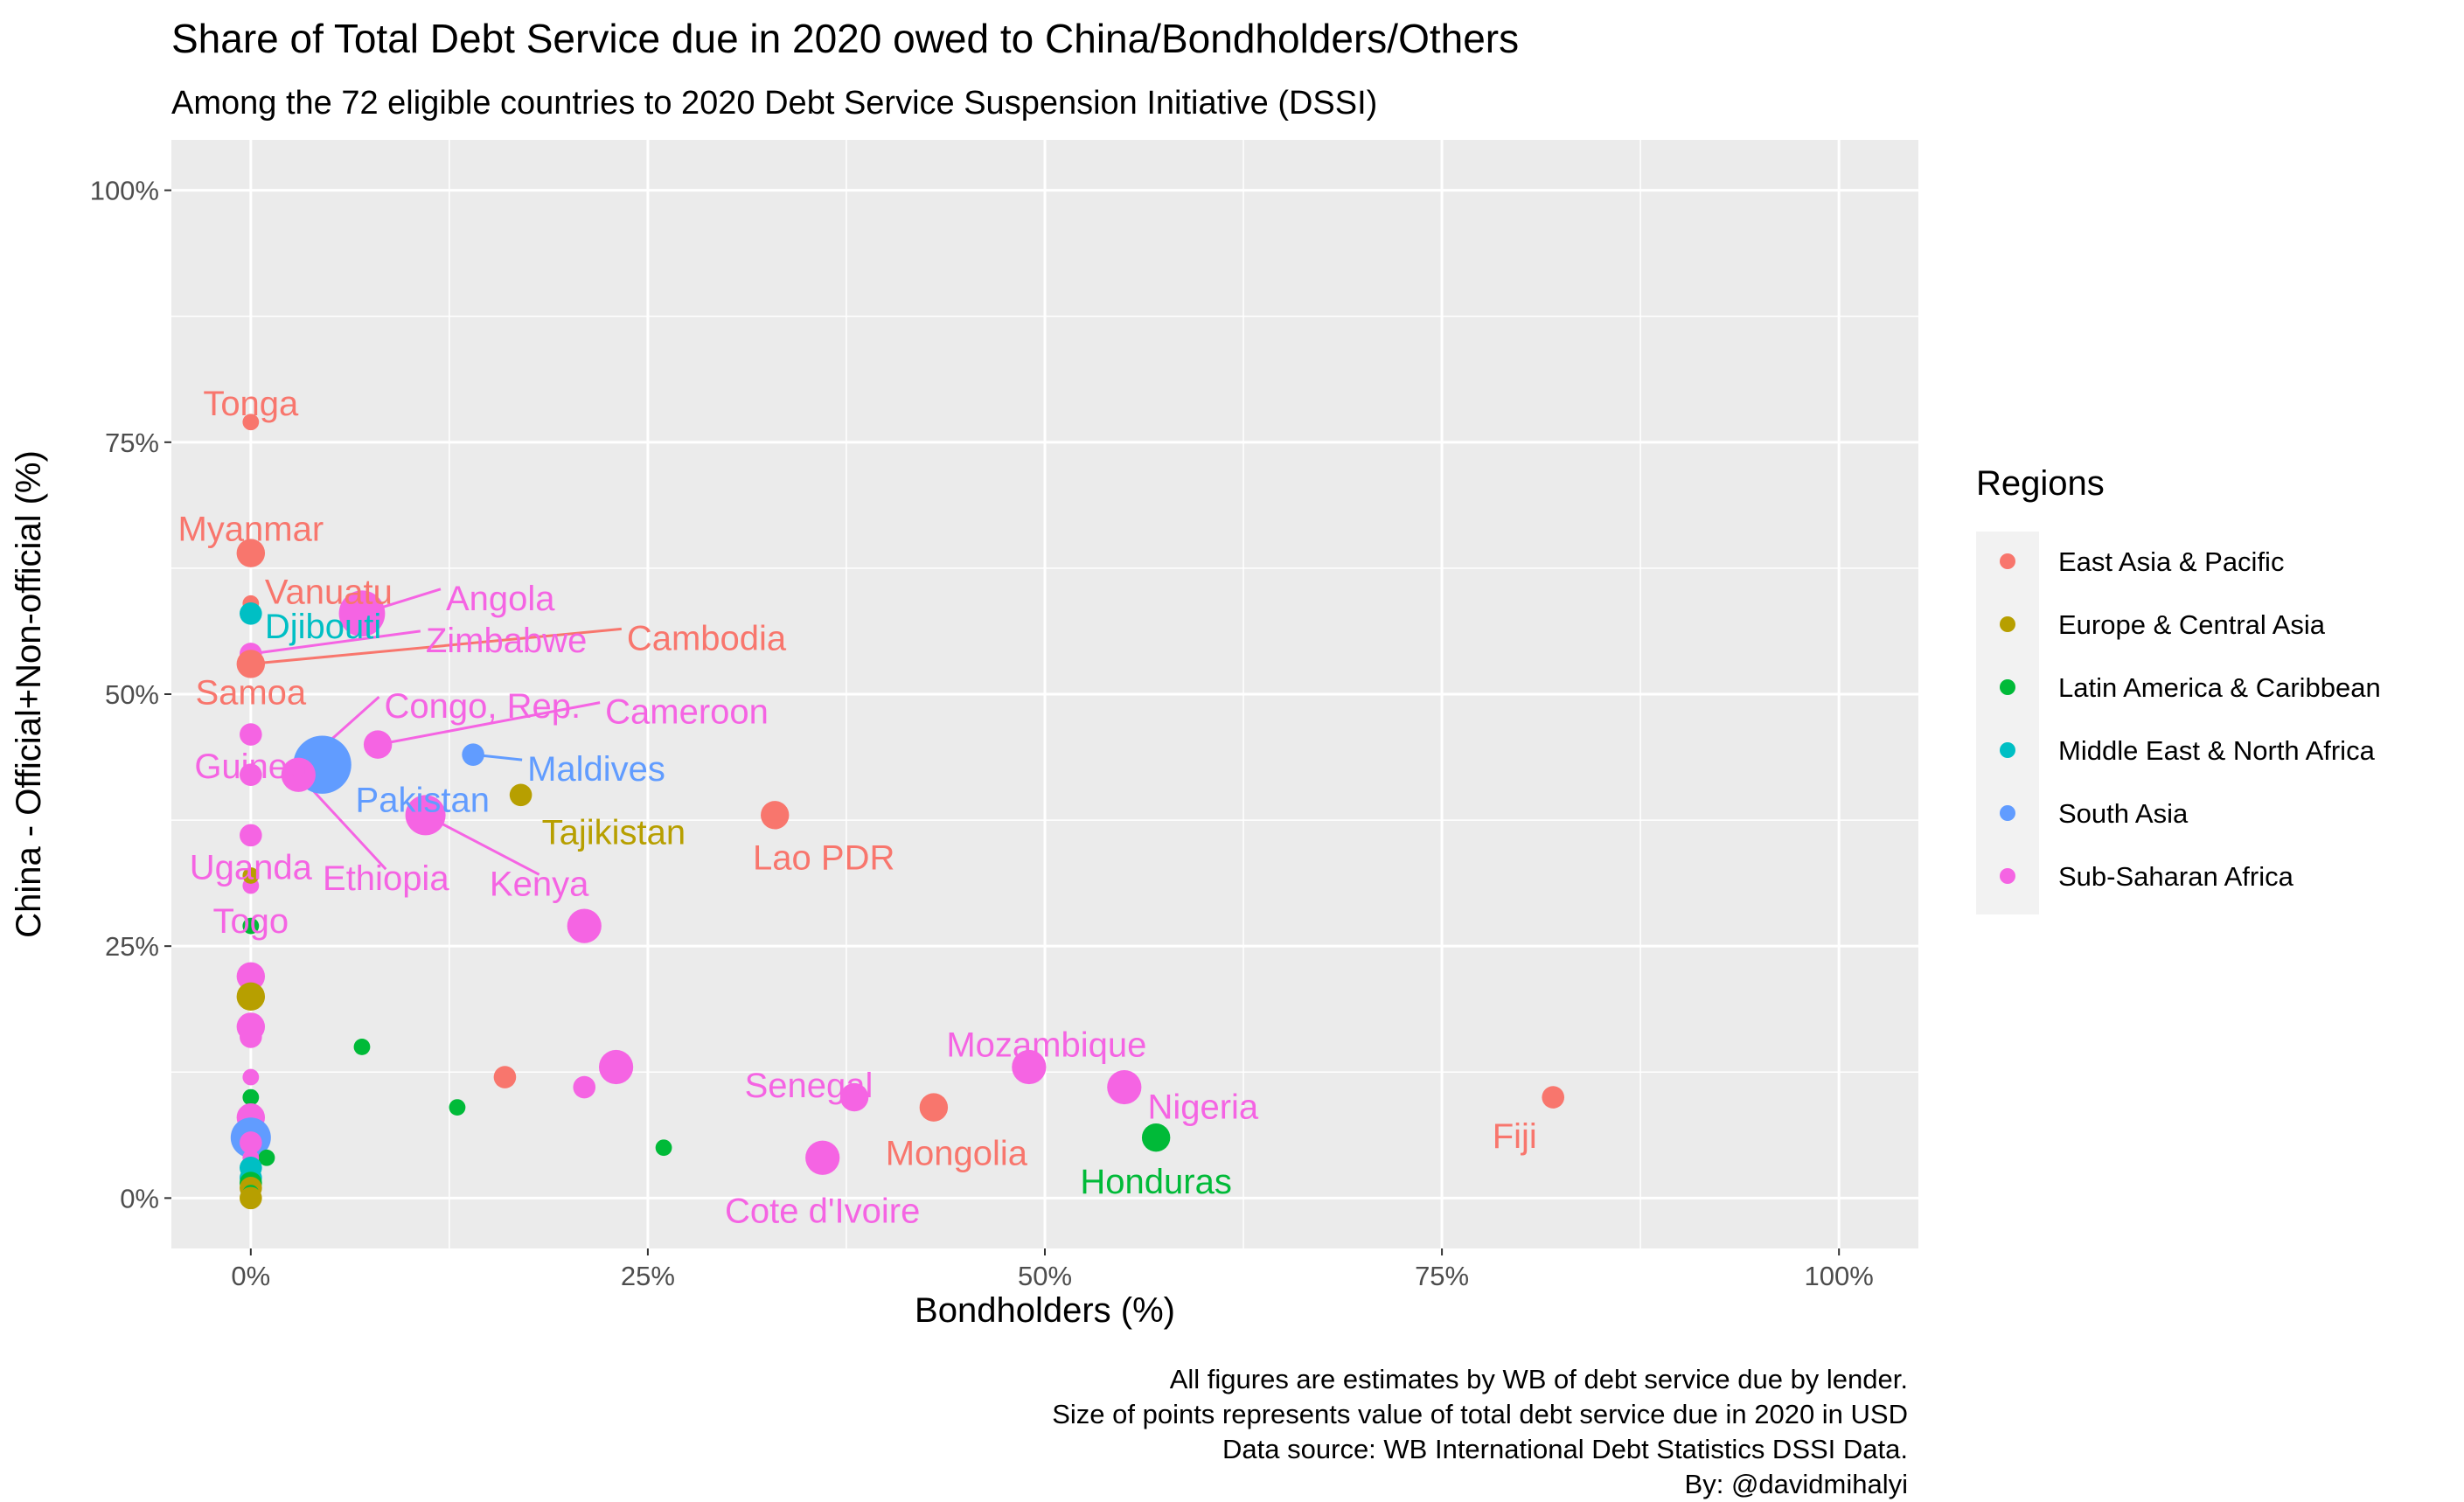 The image size is (2464, 1502). I want to click on legend-key-panel, so click(2008, 723).